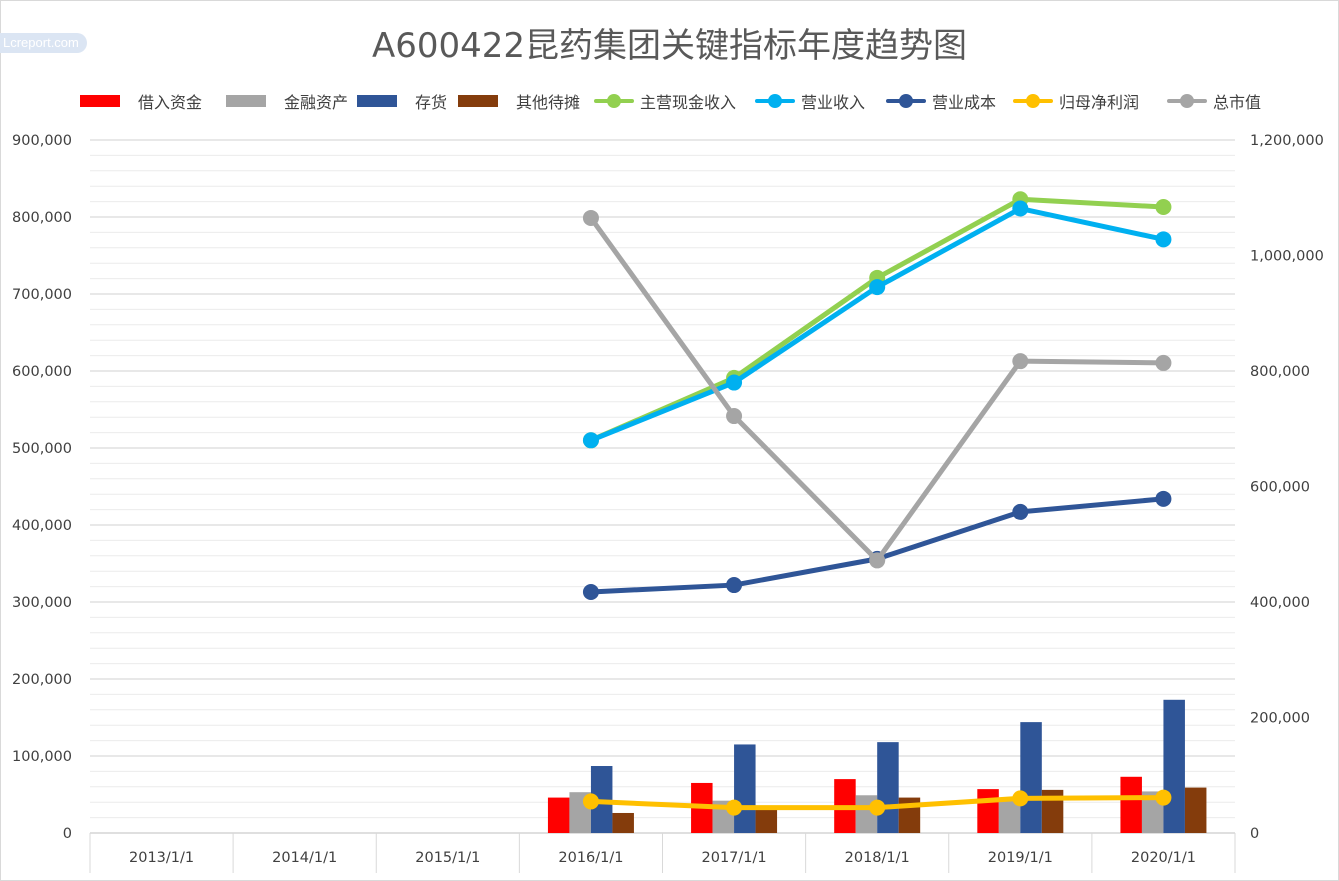 This screenshot has height=881, width=1339. What do you see at coordinates (161, 858) in the screenshot?
I see `x-tick-label: 2013/1/1` at bounding box center [161, 858].